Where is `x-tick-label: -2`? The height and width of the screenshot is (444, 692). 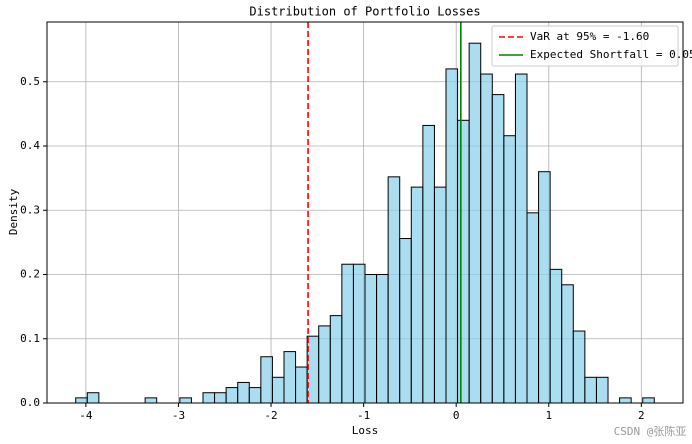 x-tick-label: -2 is located at coordinates (270, 415).